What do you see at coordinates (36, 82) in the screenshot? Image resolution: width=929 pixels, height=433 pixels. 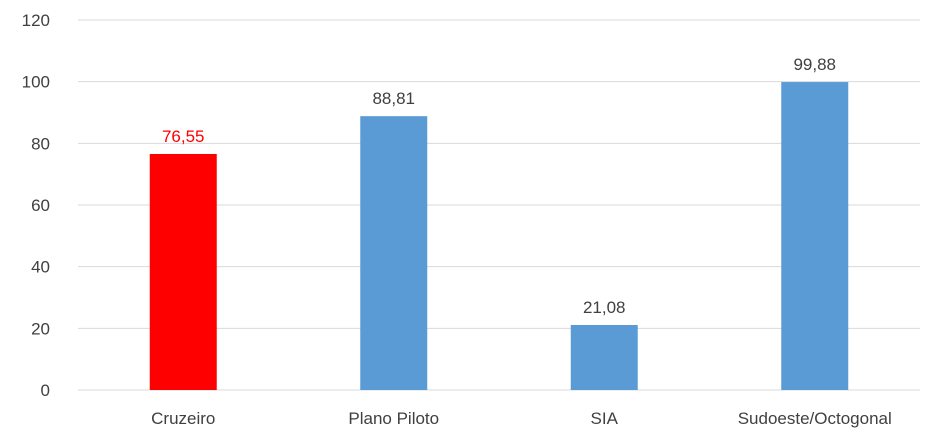 I see `y-tick-label: 100` at bounding box center [36, 82].